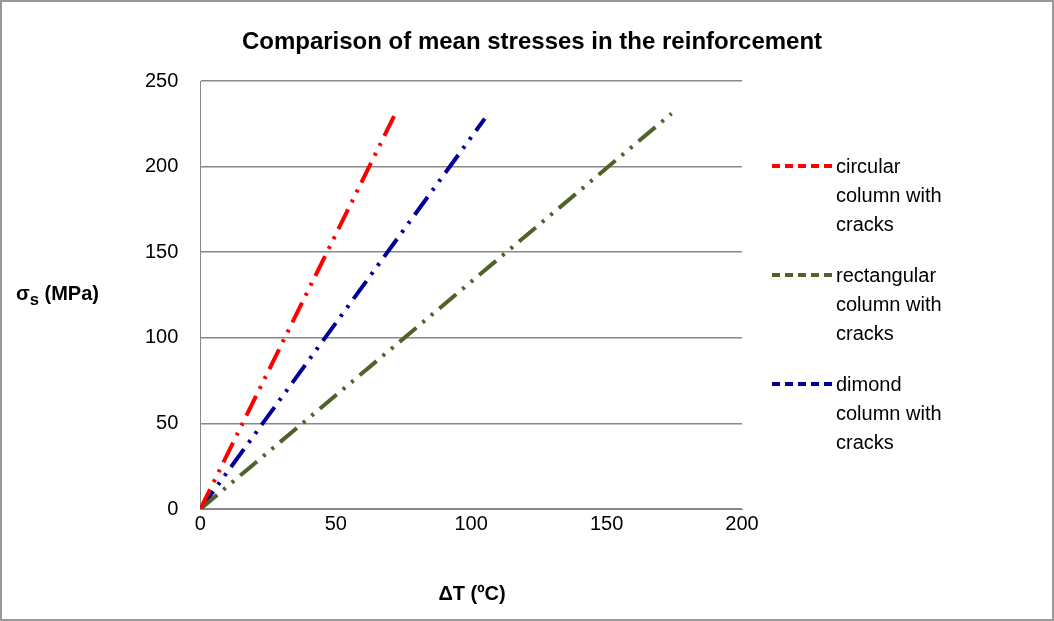  What do you see at coordinates (161, 250) in the screenshot?
I see `y-tick-label: 150` at bounding box center [161, 250].